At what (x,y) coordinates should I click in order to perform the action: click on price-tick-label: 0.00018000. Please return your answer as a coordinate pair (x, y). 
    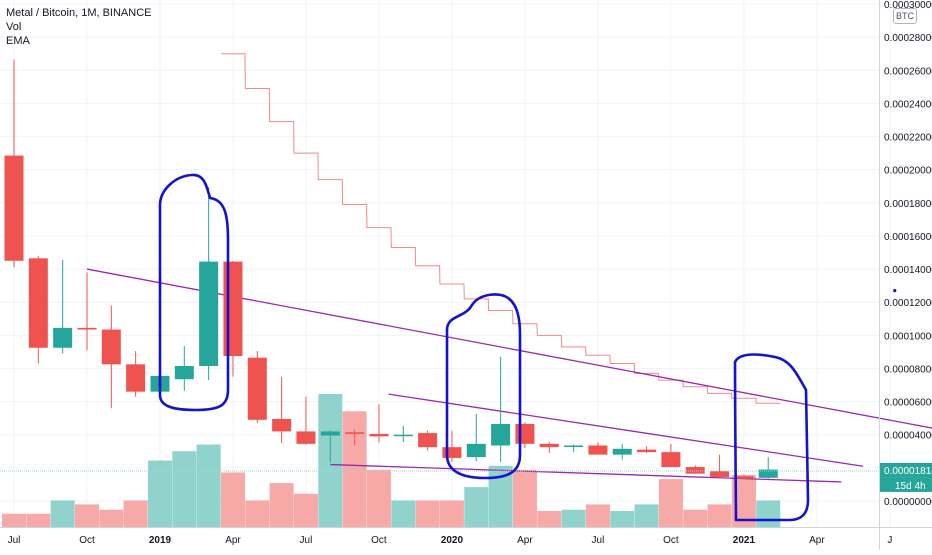
    Looking at the image, I should click on (908, 204).